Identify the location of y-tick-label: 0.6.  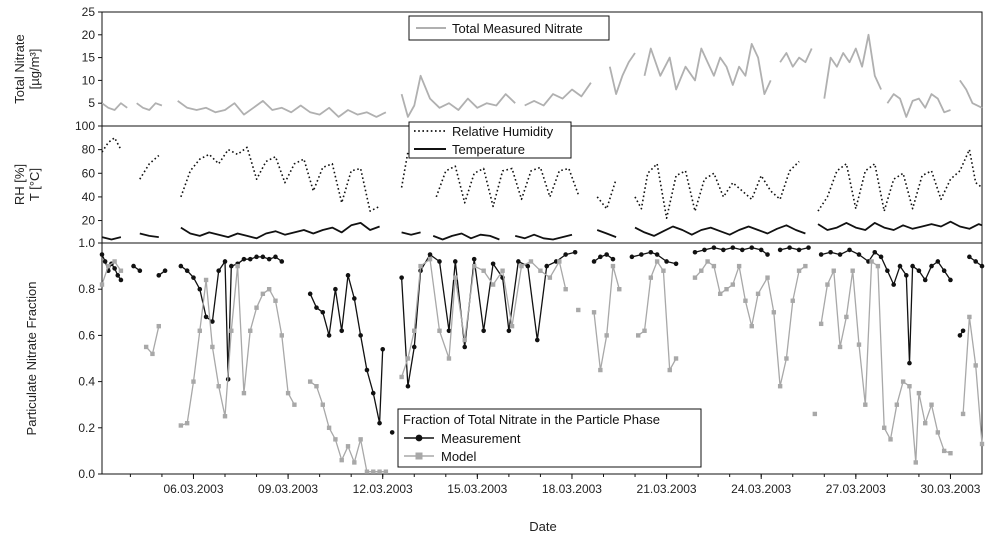
(86, 335).